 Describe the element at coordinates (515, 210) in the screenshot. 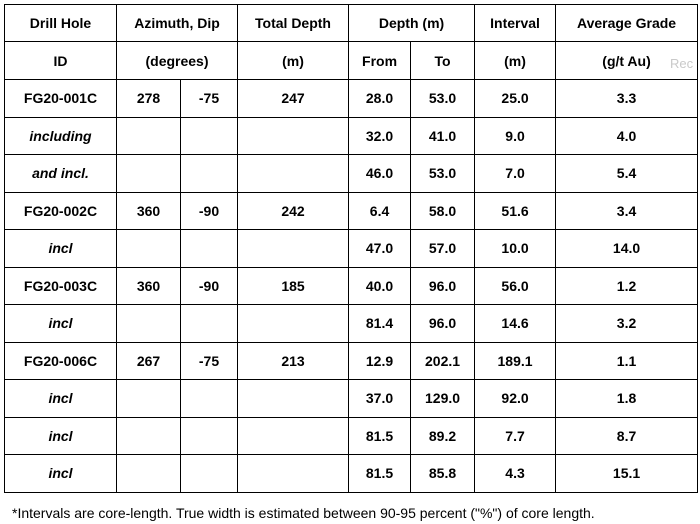

I see `interval-cell: 51.6` at that location.